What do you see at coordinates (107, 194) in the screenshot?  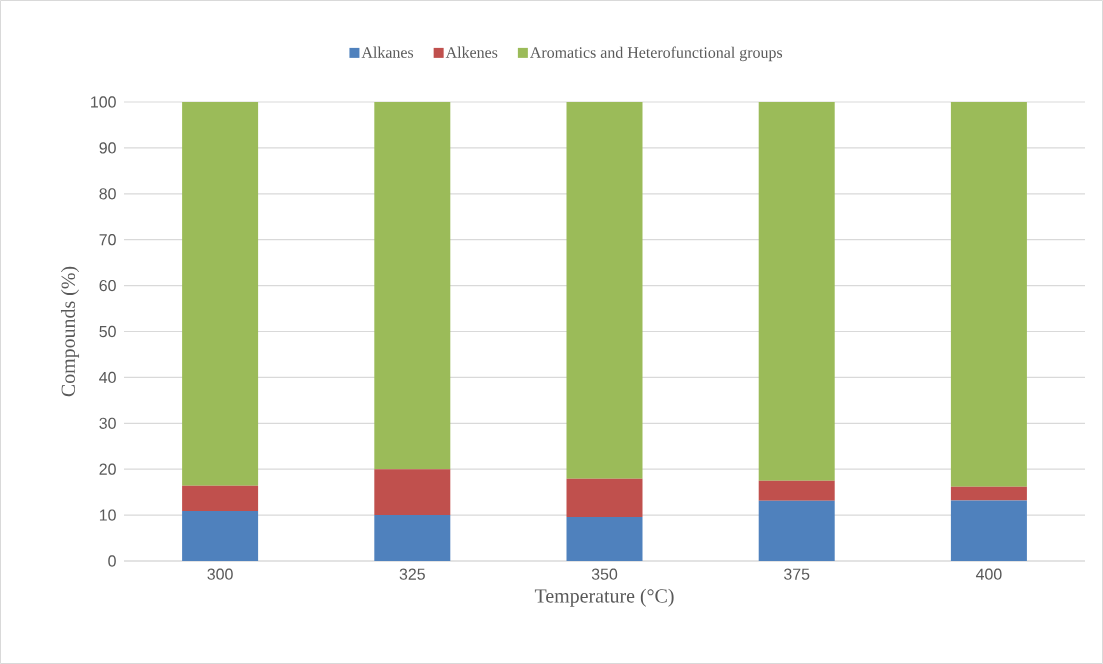 I see `y-tick-label: 80` at bounding box center [107, 194].